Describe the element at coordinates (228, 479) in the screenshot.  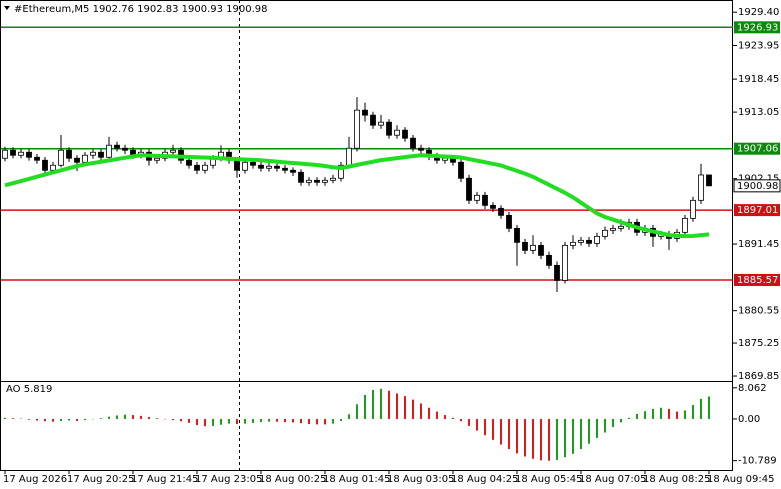
I see `x-tick-label: 17 Aug 23:05` at that location.